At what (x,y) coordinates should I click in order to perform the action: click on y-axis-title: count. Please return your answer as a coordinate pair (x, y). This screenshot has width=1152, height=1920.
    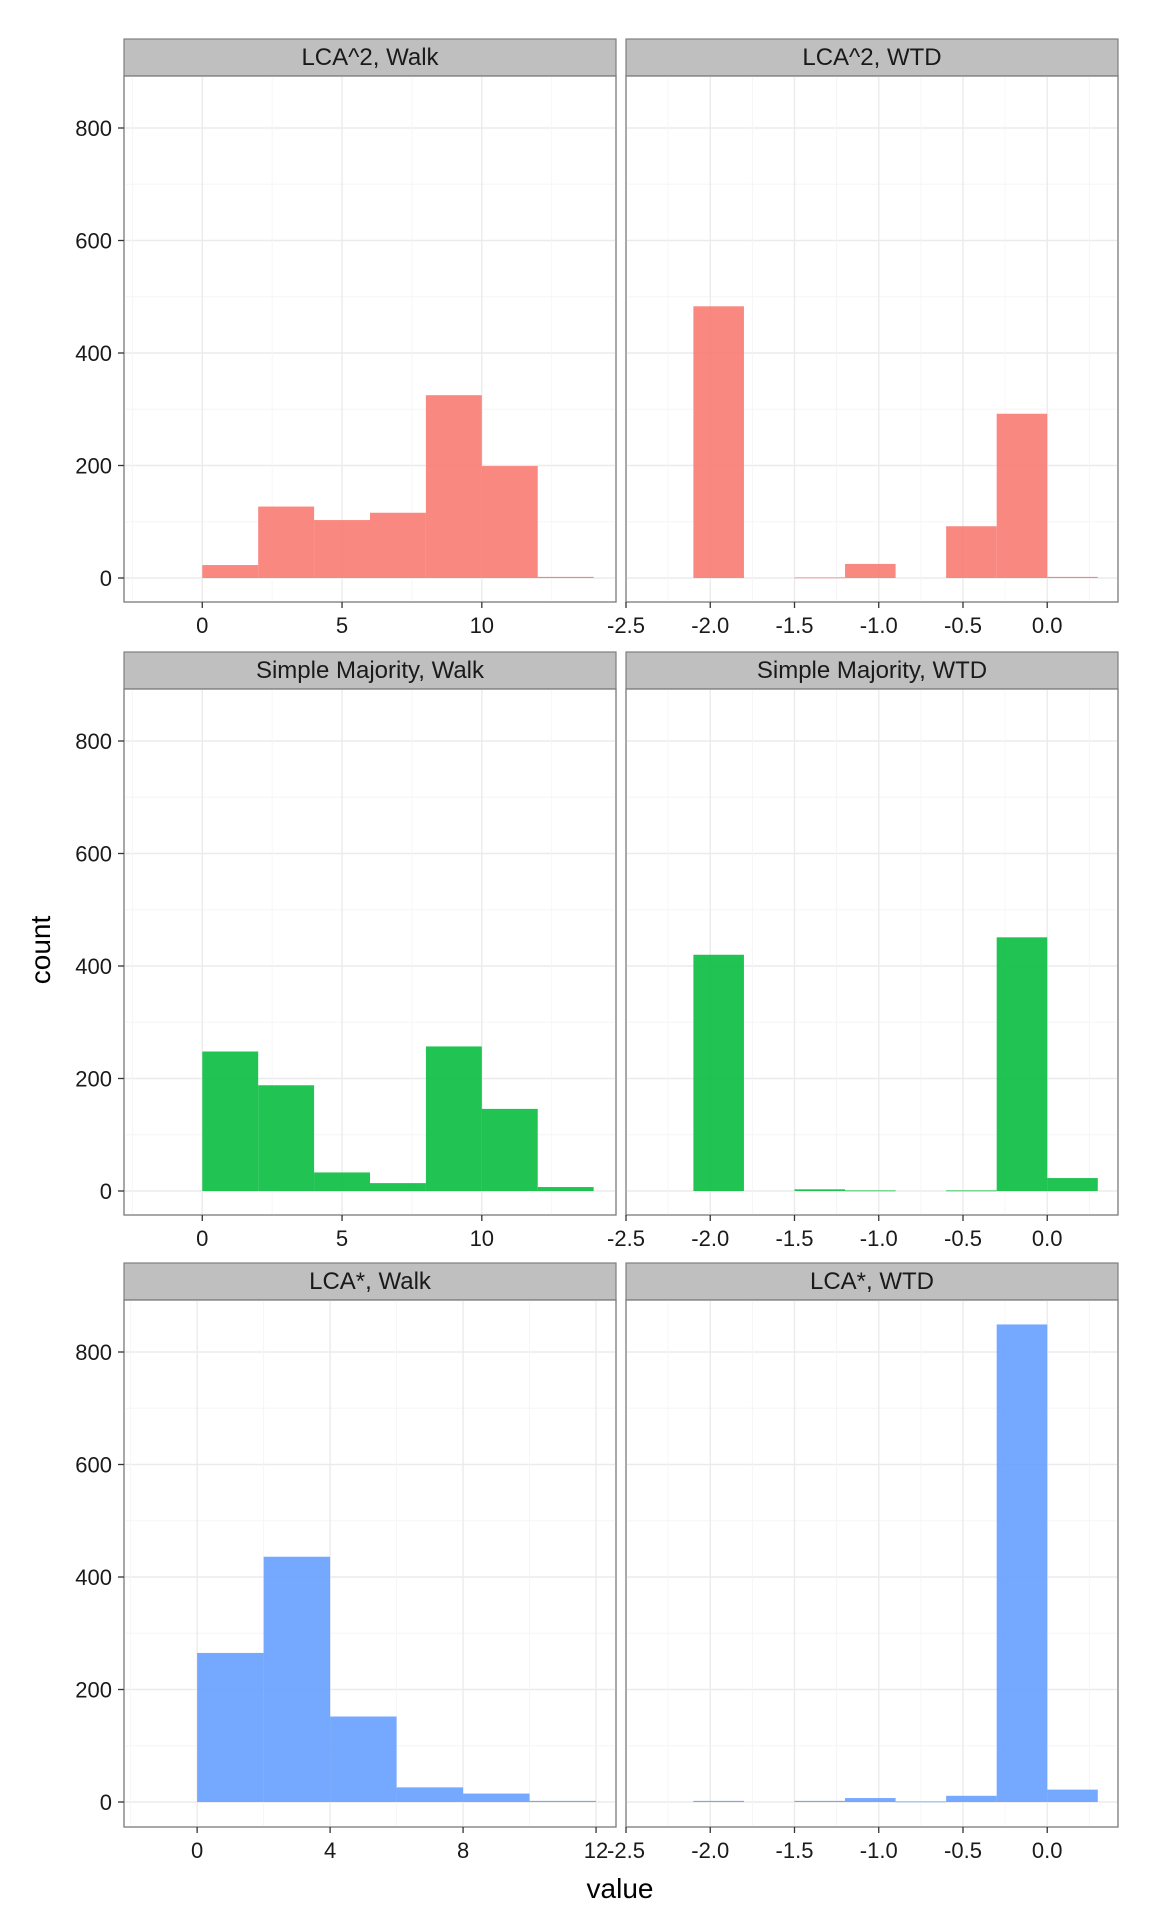
    Looking at the image, I should click on (40, 950).